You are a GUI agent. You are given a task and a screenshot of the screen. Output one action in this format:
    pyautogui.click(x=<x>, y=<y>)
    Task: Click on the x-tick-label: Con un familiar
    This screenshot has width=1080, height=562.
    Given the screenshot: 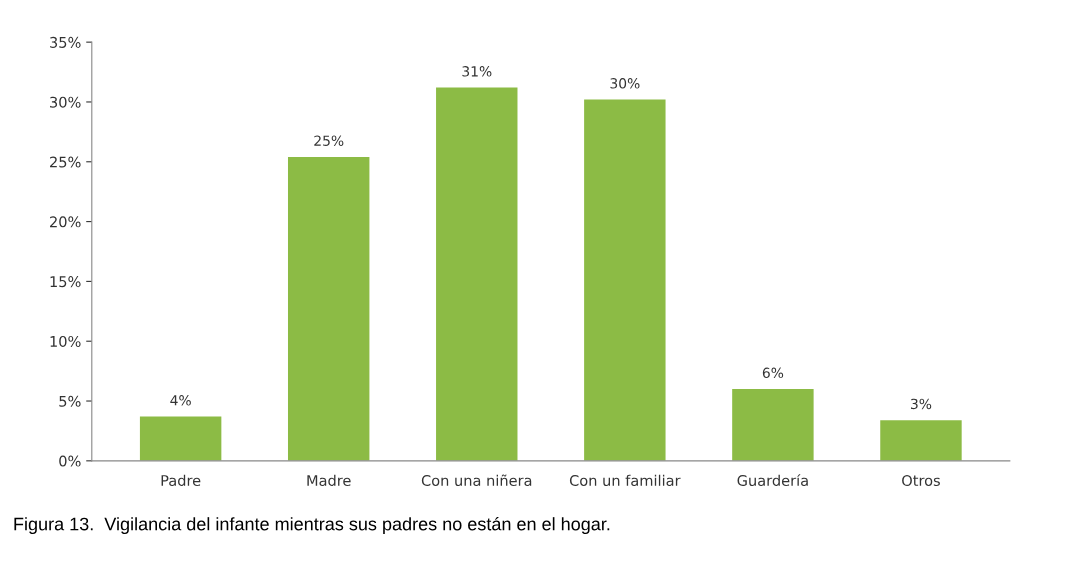 What is the action you would take?
    pyautogui.click(x=625, y=480)
    